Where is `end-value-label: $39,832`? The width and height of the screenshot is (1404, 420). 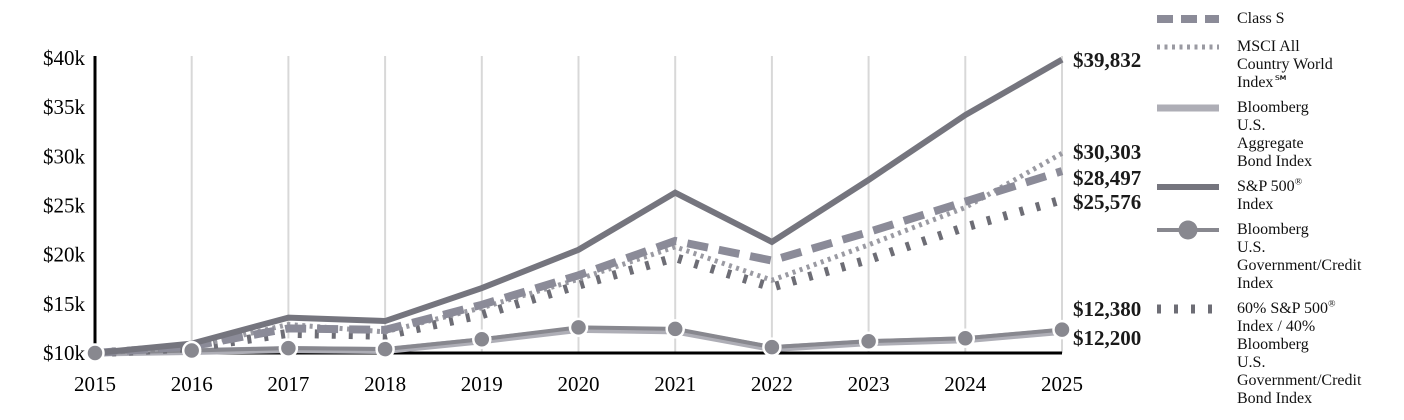 end-value-label: $39,832 is located at coordinates (1107, 60).